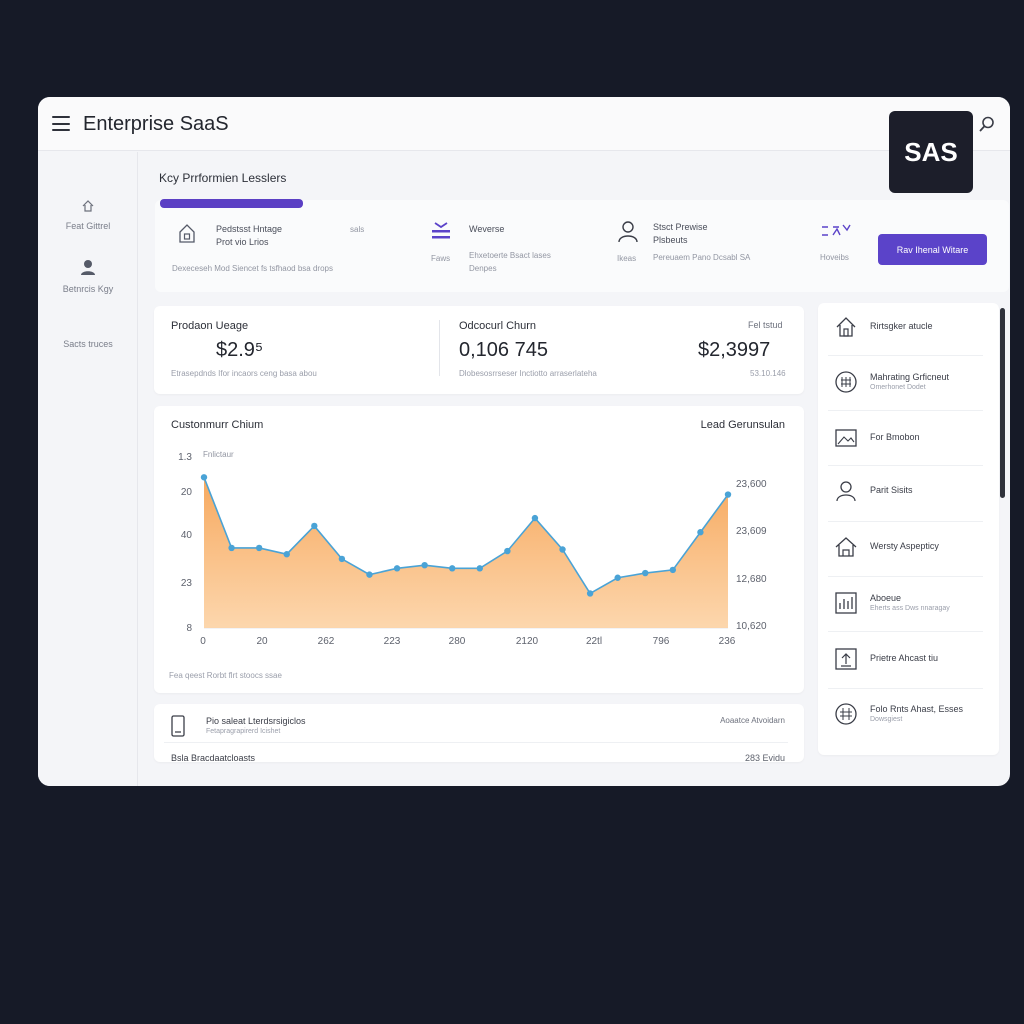 The width and height of the screenshot is (1024, 1024). Describe the element at coordinates (1002, 403) in the screenshot. I see `scrollbar` at that location.